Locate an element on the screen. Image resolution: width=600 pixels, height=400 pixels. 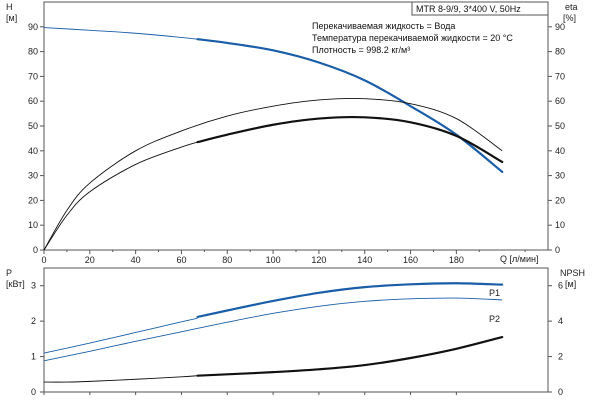
legend-label-p2: P2 is located at coordinates (494, 319).